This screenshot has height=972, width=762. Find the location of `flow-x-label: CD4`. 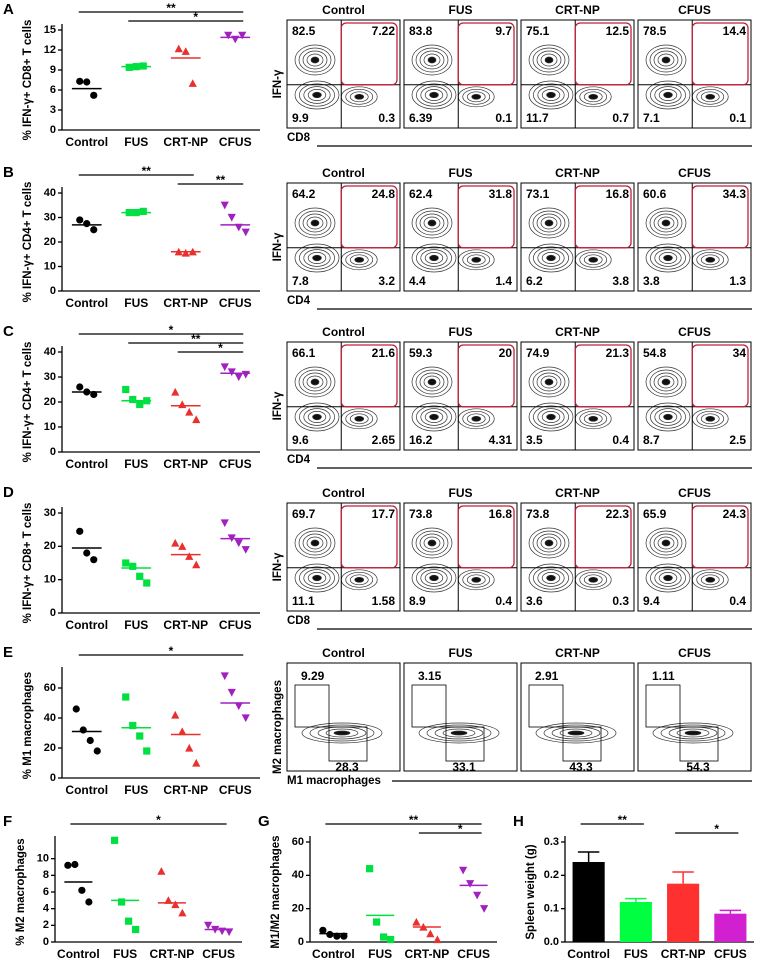

flow-x-label: CD4 is located at coordinates (299, 460).